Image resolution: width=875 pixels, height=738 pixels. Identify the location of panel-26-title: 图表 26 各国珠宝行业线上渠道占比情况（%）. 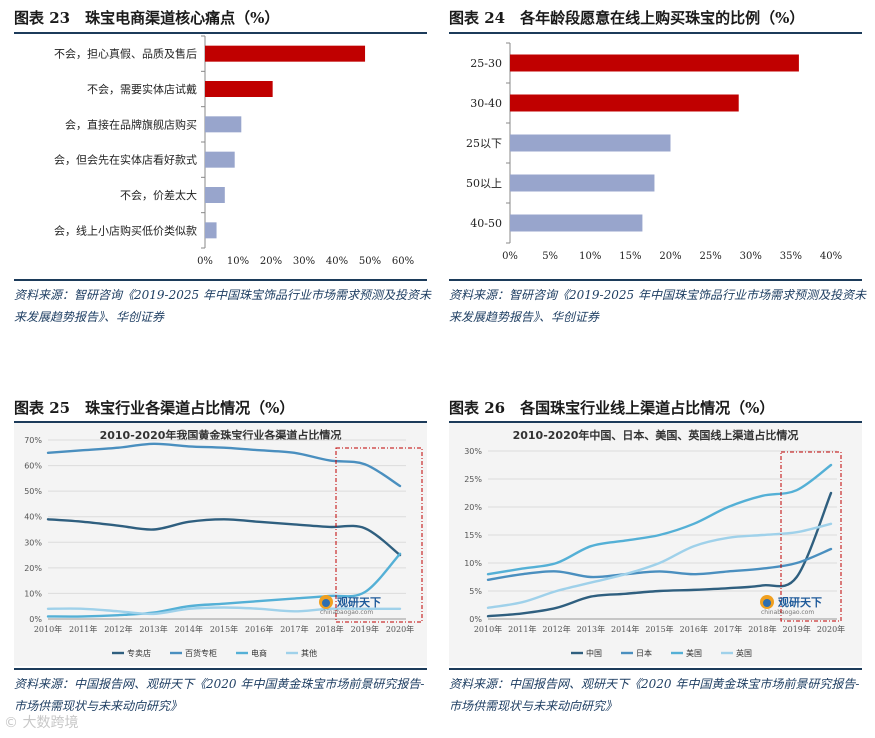
(612, 408).